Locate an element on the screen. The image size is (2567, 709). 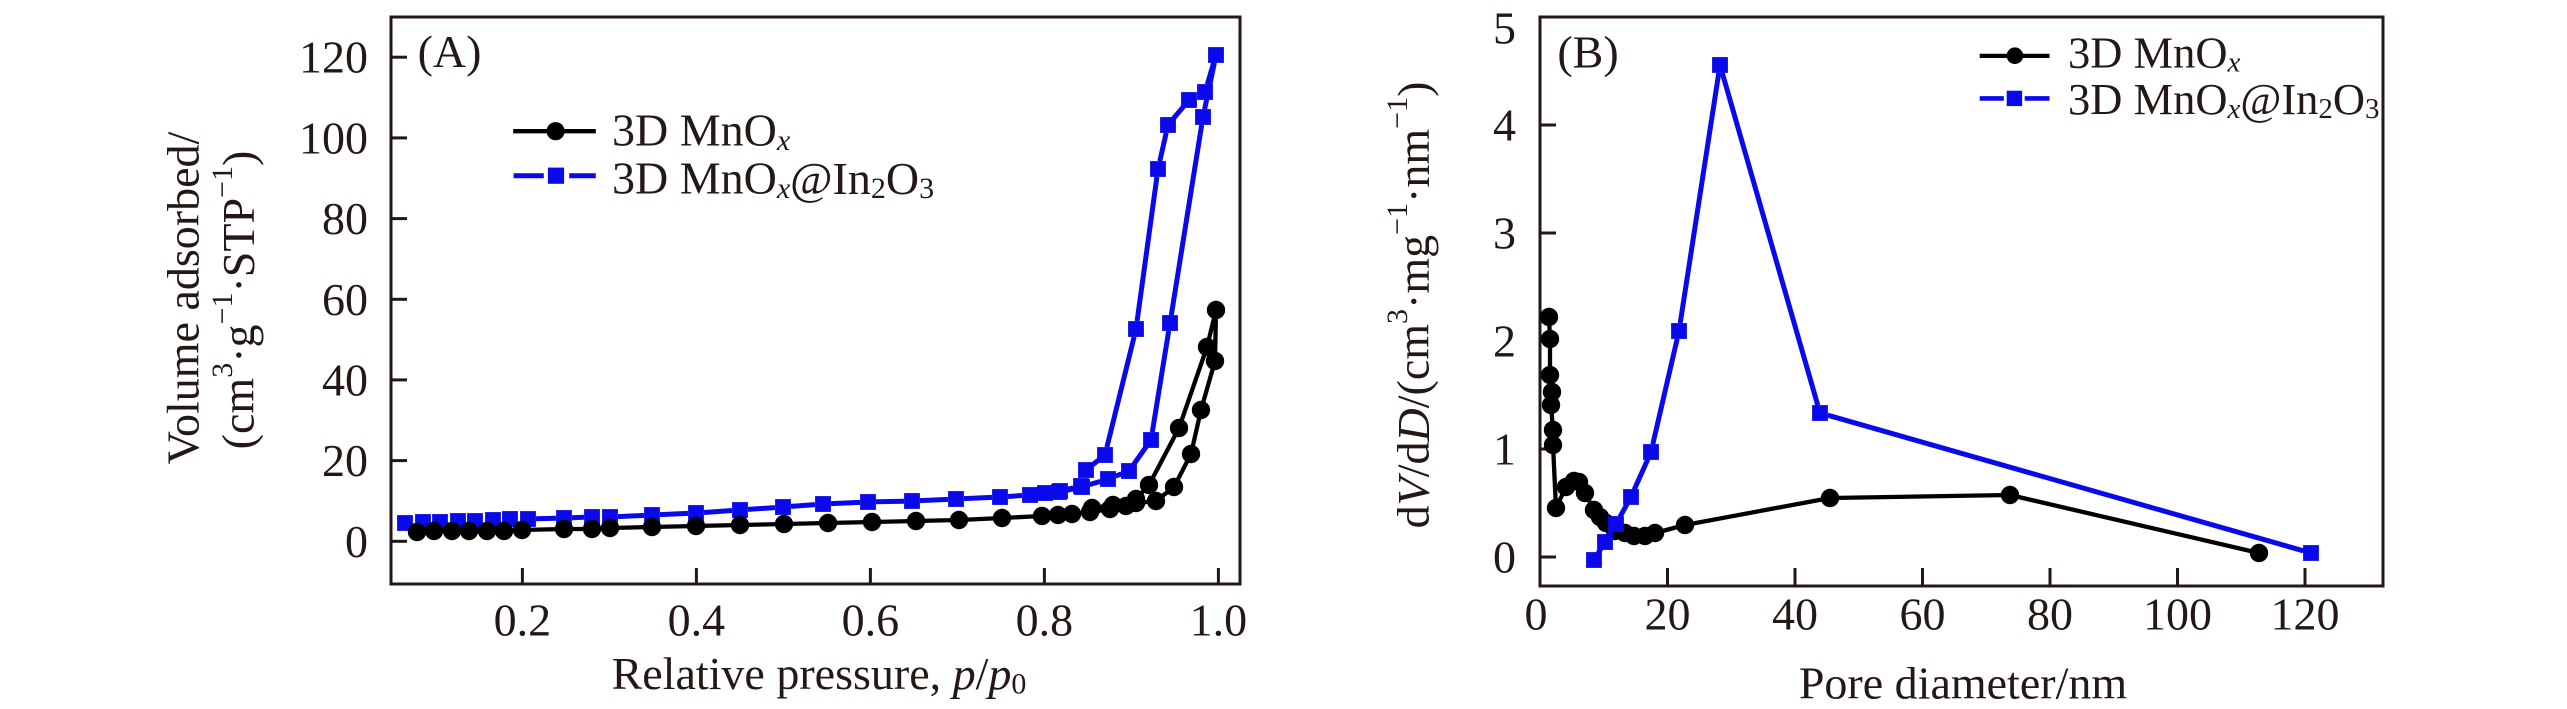
svg-text: 2 is located at coordinates (1504, 341).